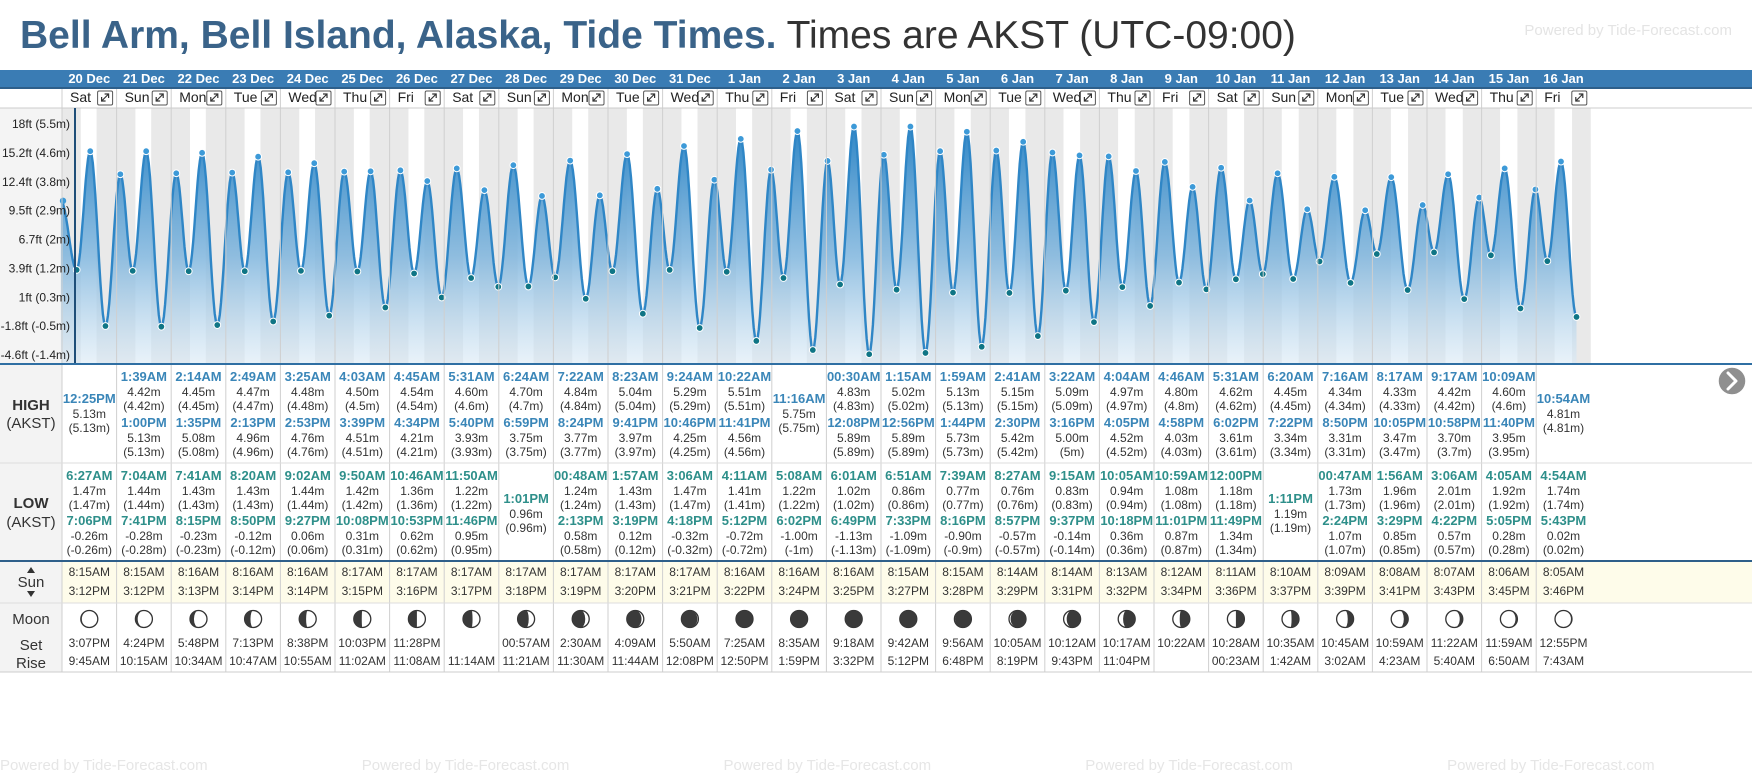  I want to click on high-tide-height-alt: (3.7m), so click(1454, 452).